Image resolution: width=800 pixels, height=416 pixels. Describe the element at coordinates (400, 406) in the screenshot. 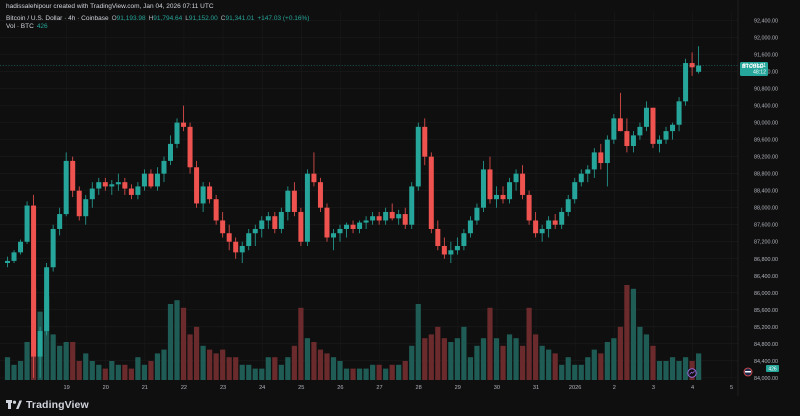

I see `footer: TradingView` at that location.